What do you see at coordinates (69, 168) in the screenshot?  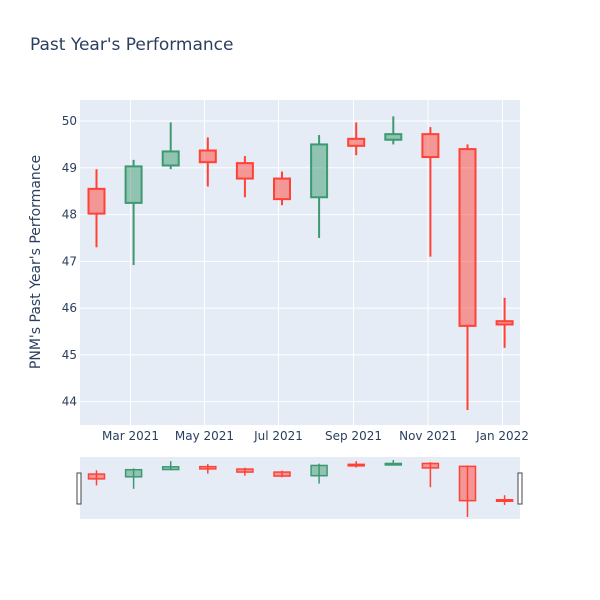 I see `y-tick-label: 49` at bounding box center [69, 168].